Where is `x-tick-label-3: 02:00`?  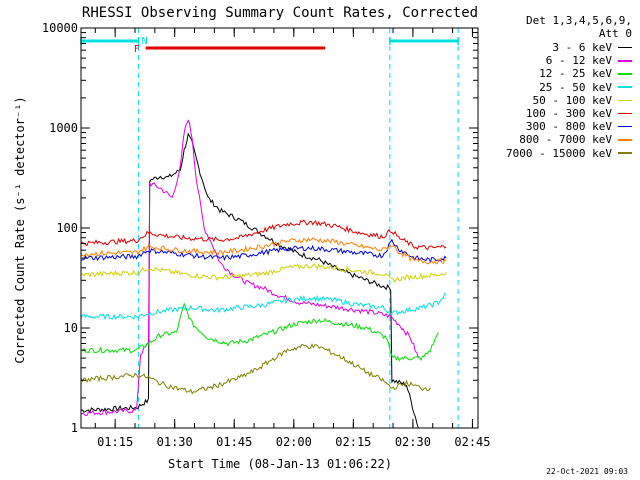
x-tick-label-3: 02:00 is located at coordinates (294, 442).